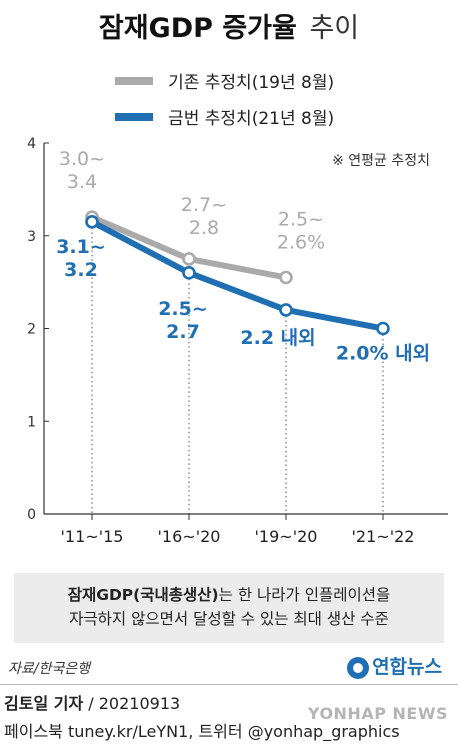  I want to click on data-label-1-1: 2.5~, so click(183, 309).